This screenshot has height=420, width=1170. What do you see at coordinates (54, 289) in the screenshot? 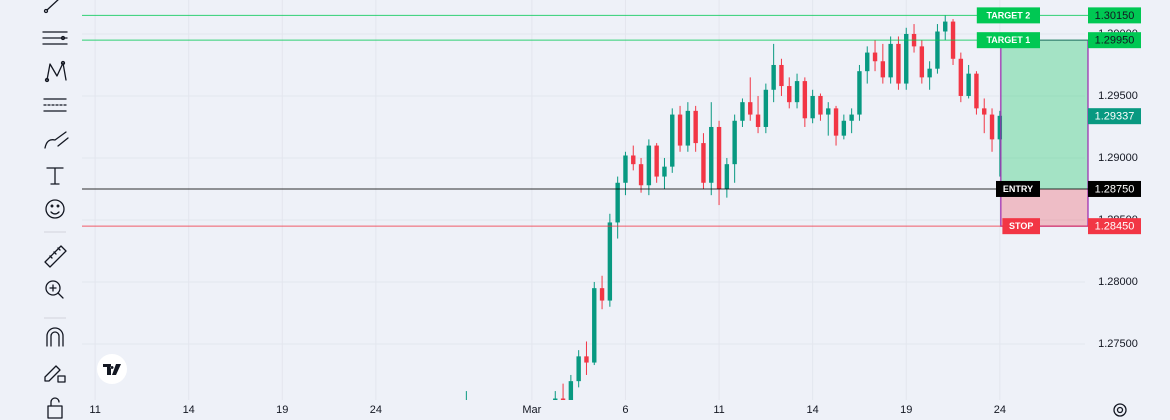
I see `zoom-tool` at bounding box center [54, 289].